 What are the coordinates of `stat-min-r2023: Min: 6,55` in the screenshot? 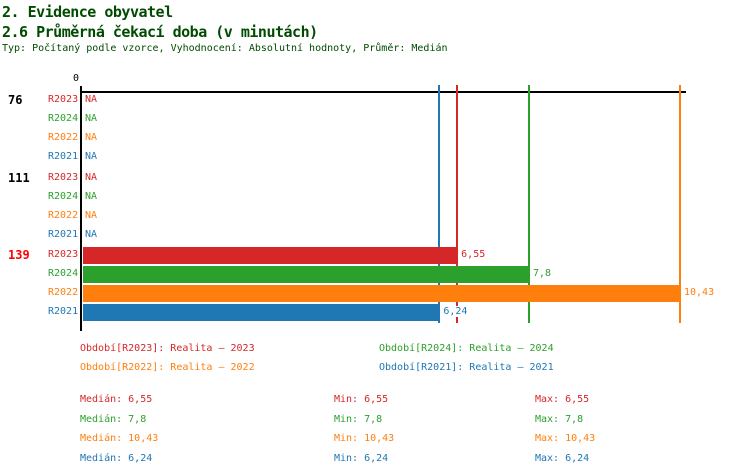 It's located at (361, 399).